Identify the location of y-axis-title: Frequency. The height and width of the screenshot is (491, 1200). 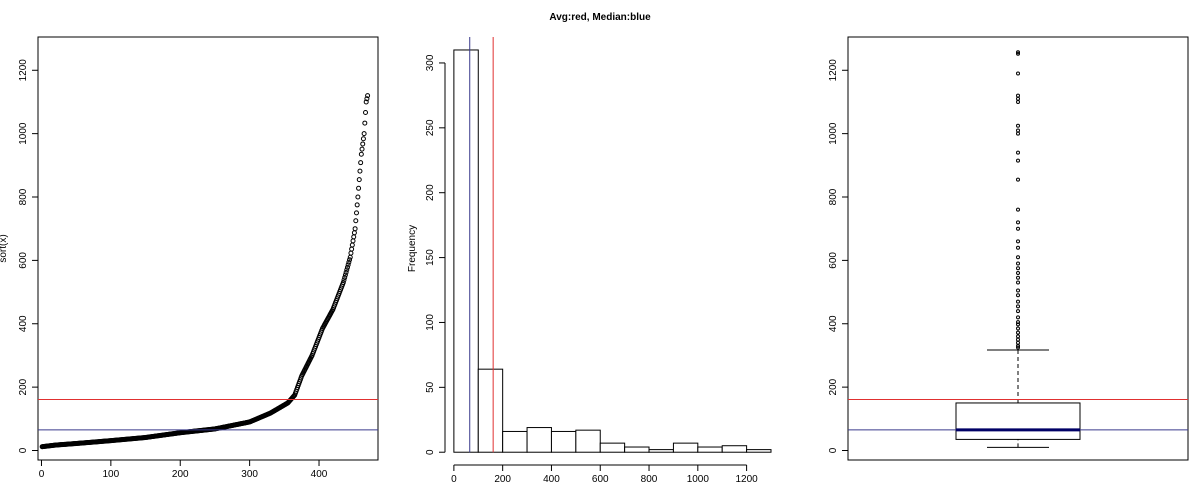
(412, 248).